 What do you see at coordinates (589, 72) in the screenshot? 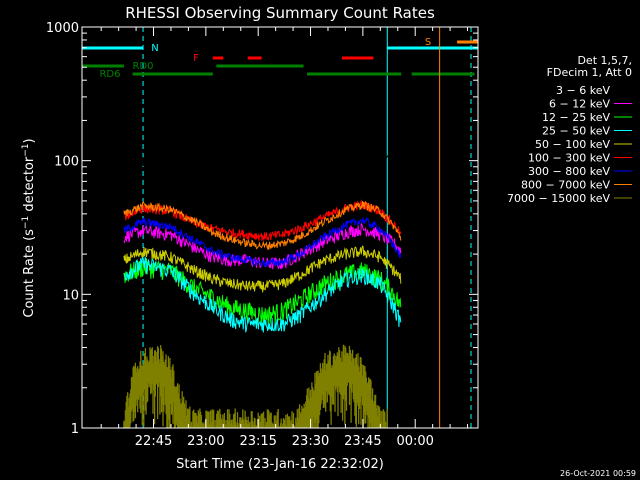
I see `legend-header-1: FDecim 1, Att 0` at bounding box center [589, 72].